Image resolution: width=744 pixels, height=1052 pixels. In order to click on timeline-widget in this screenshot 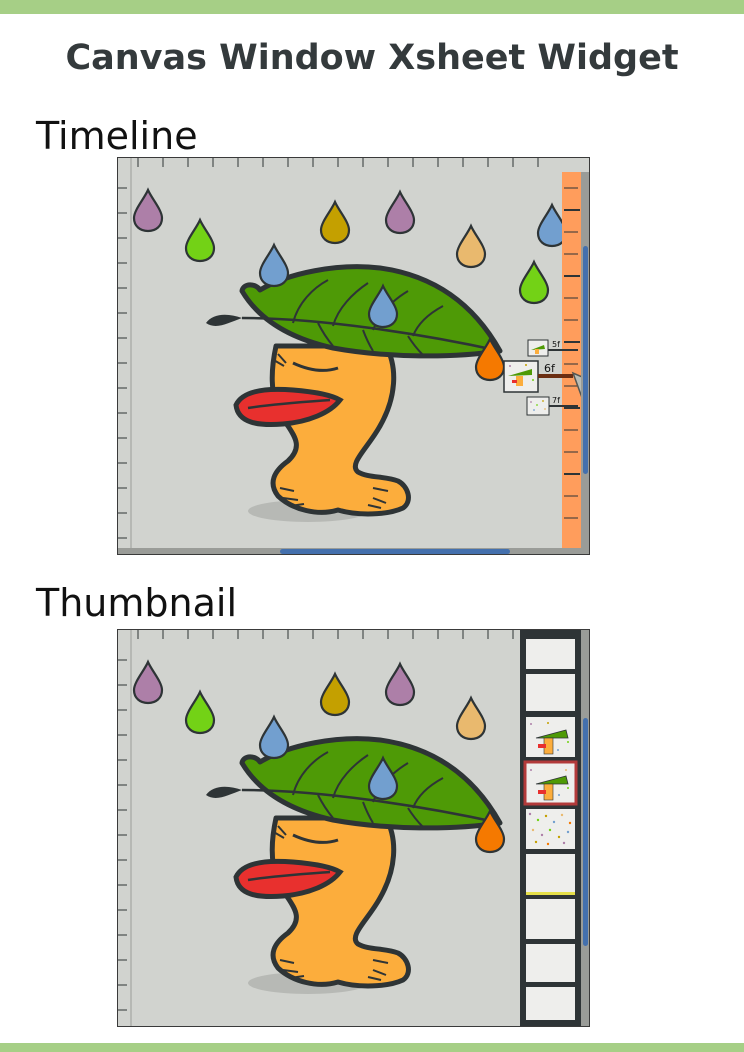, I will do `click(571, 360)`.